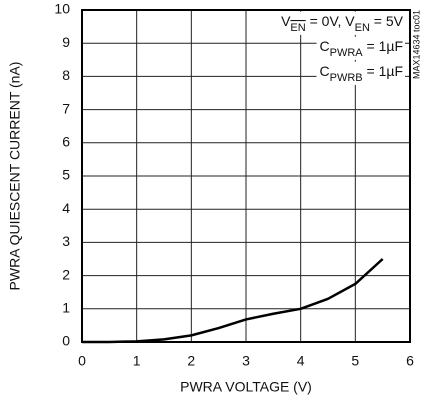 This screenshot has height=404, width=424. I want to click on y-tick-label: 3, so click(66, 241).